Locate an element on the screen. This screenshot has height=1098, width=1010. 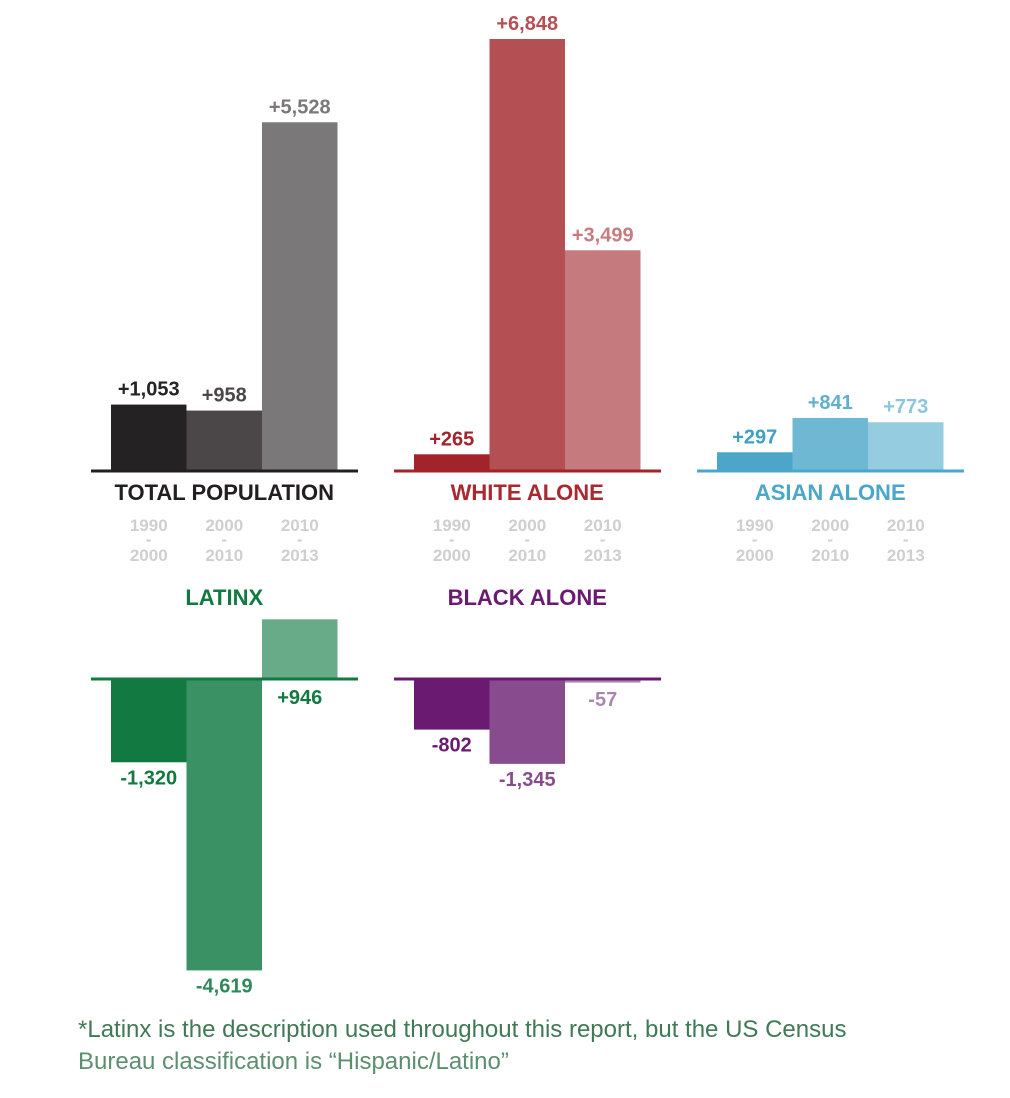
value-label-total-population-3: +5,528 is located at coordinates (300, 107).